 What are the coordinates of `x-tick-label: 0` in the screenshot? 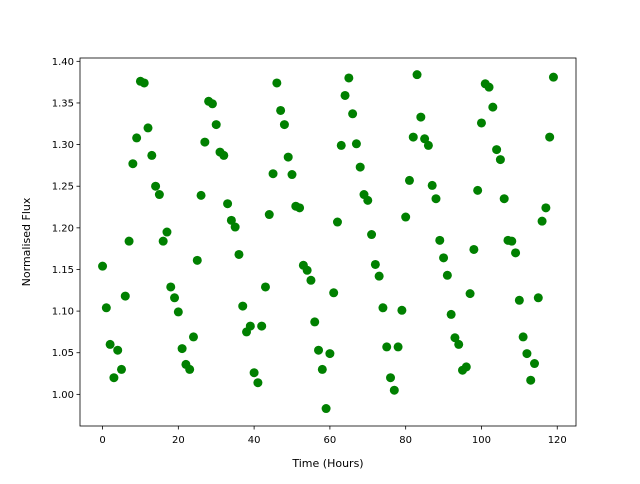 It's located at (102, 440).